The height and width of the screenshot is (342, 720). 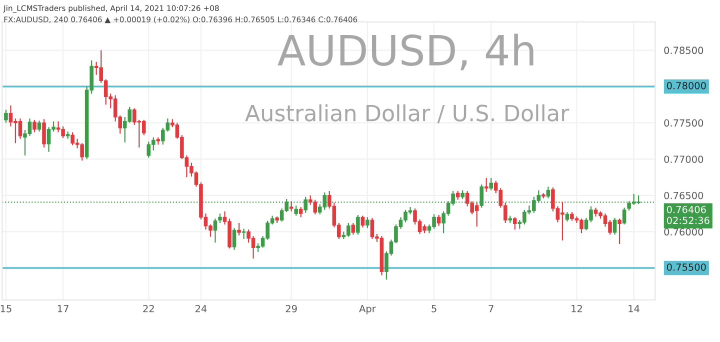 I want to click on x-tick-label: 12, so click(x=577, y=308).